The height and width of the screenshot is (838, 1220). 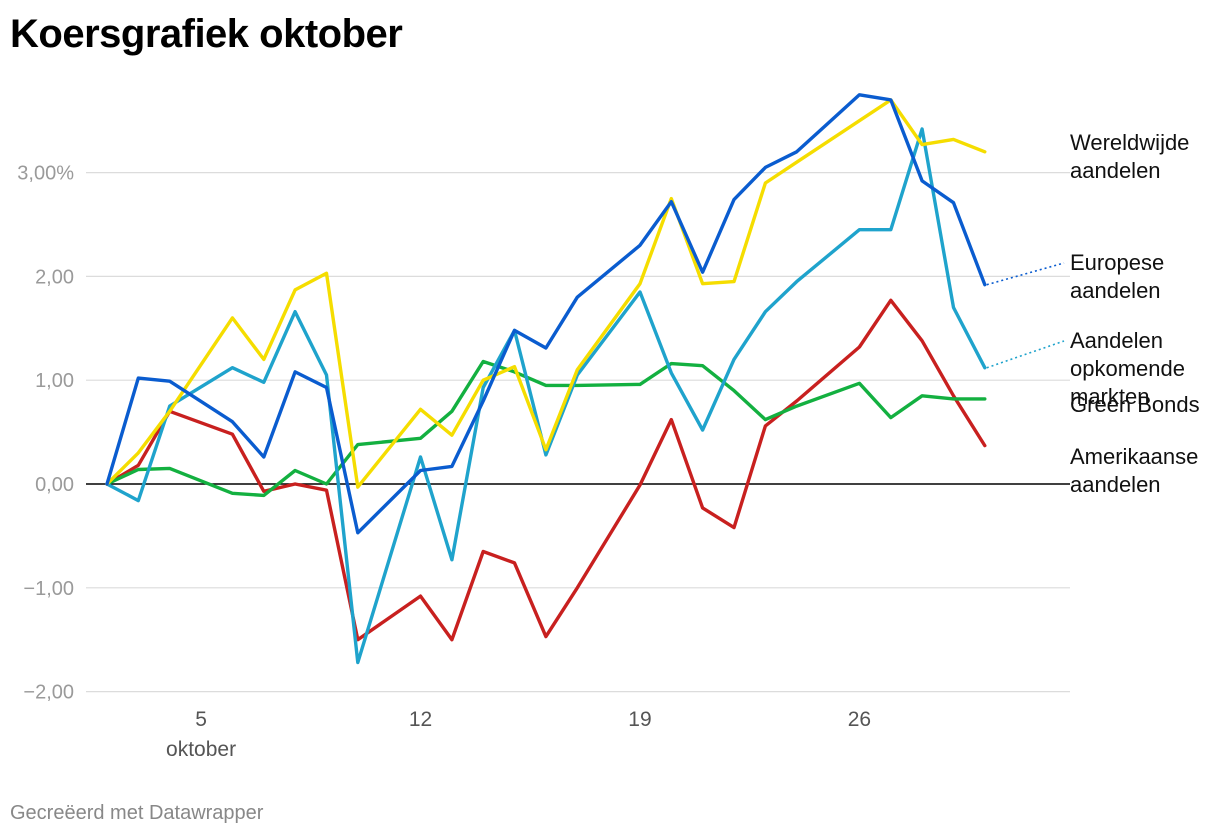 What do you see at coordinates (639, 719) in the screenshot?
I see `x-tick-label: 19` at bounding box center [639, 719].